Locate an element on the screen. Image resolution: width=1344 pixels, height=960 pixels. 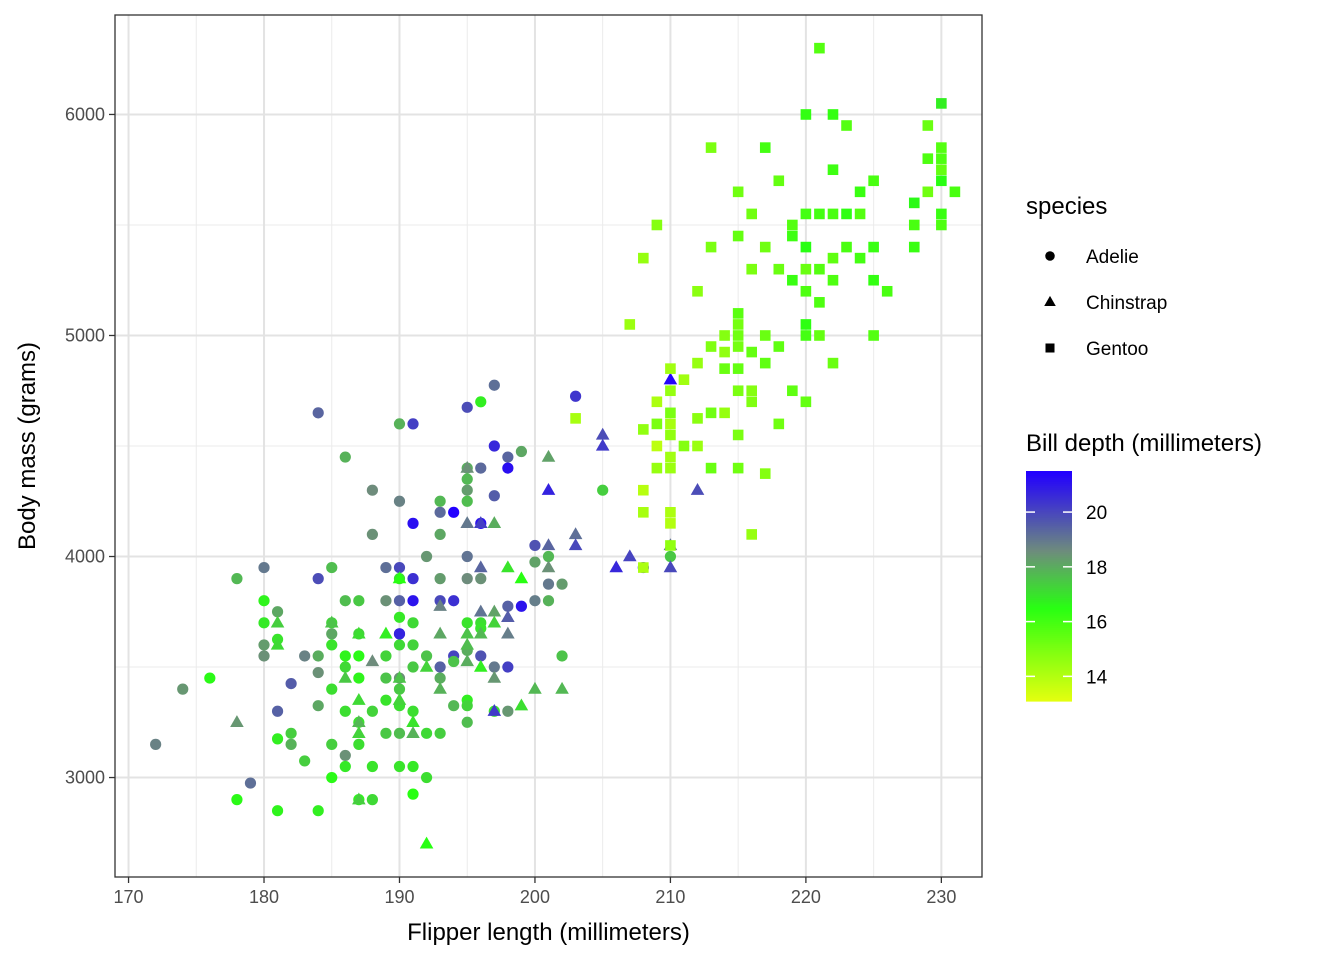
y-tick-label: 4000 is located at coordinates (85, 557).